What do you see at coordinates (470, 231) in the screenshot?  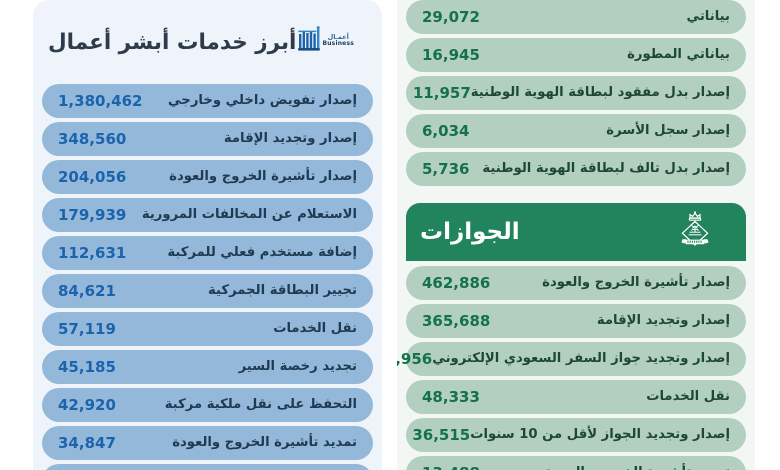 I see `passports-section-title: الجوازات` at bounding box center [470, 231].